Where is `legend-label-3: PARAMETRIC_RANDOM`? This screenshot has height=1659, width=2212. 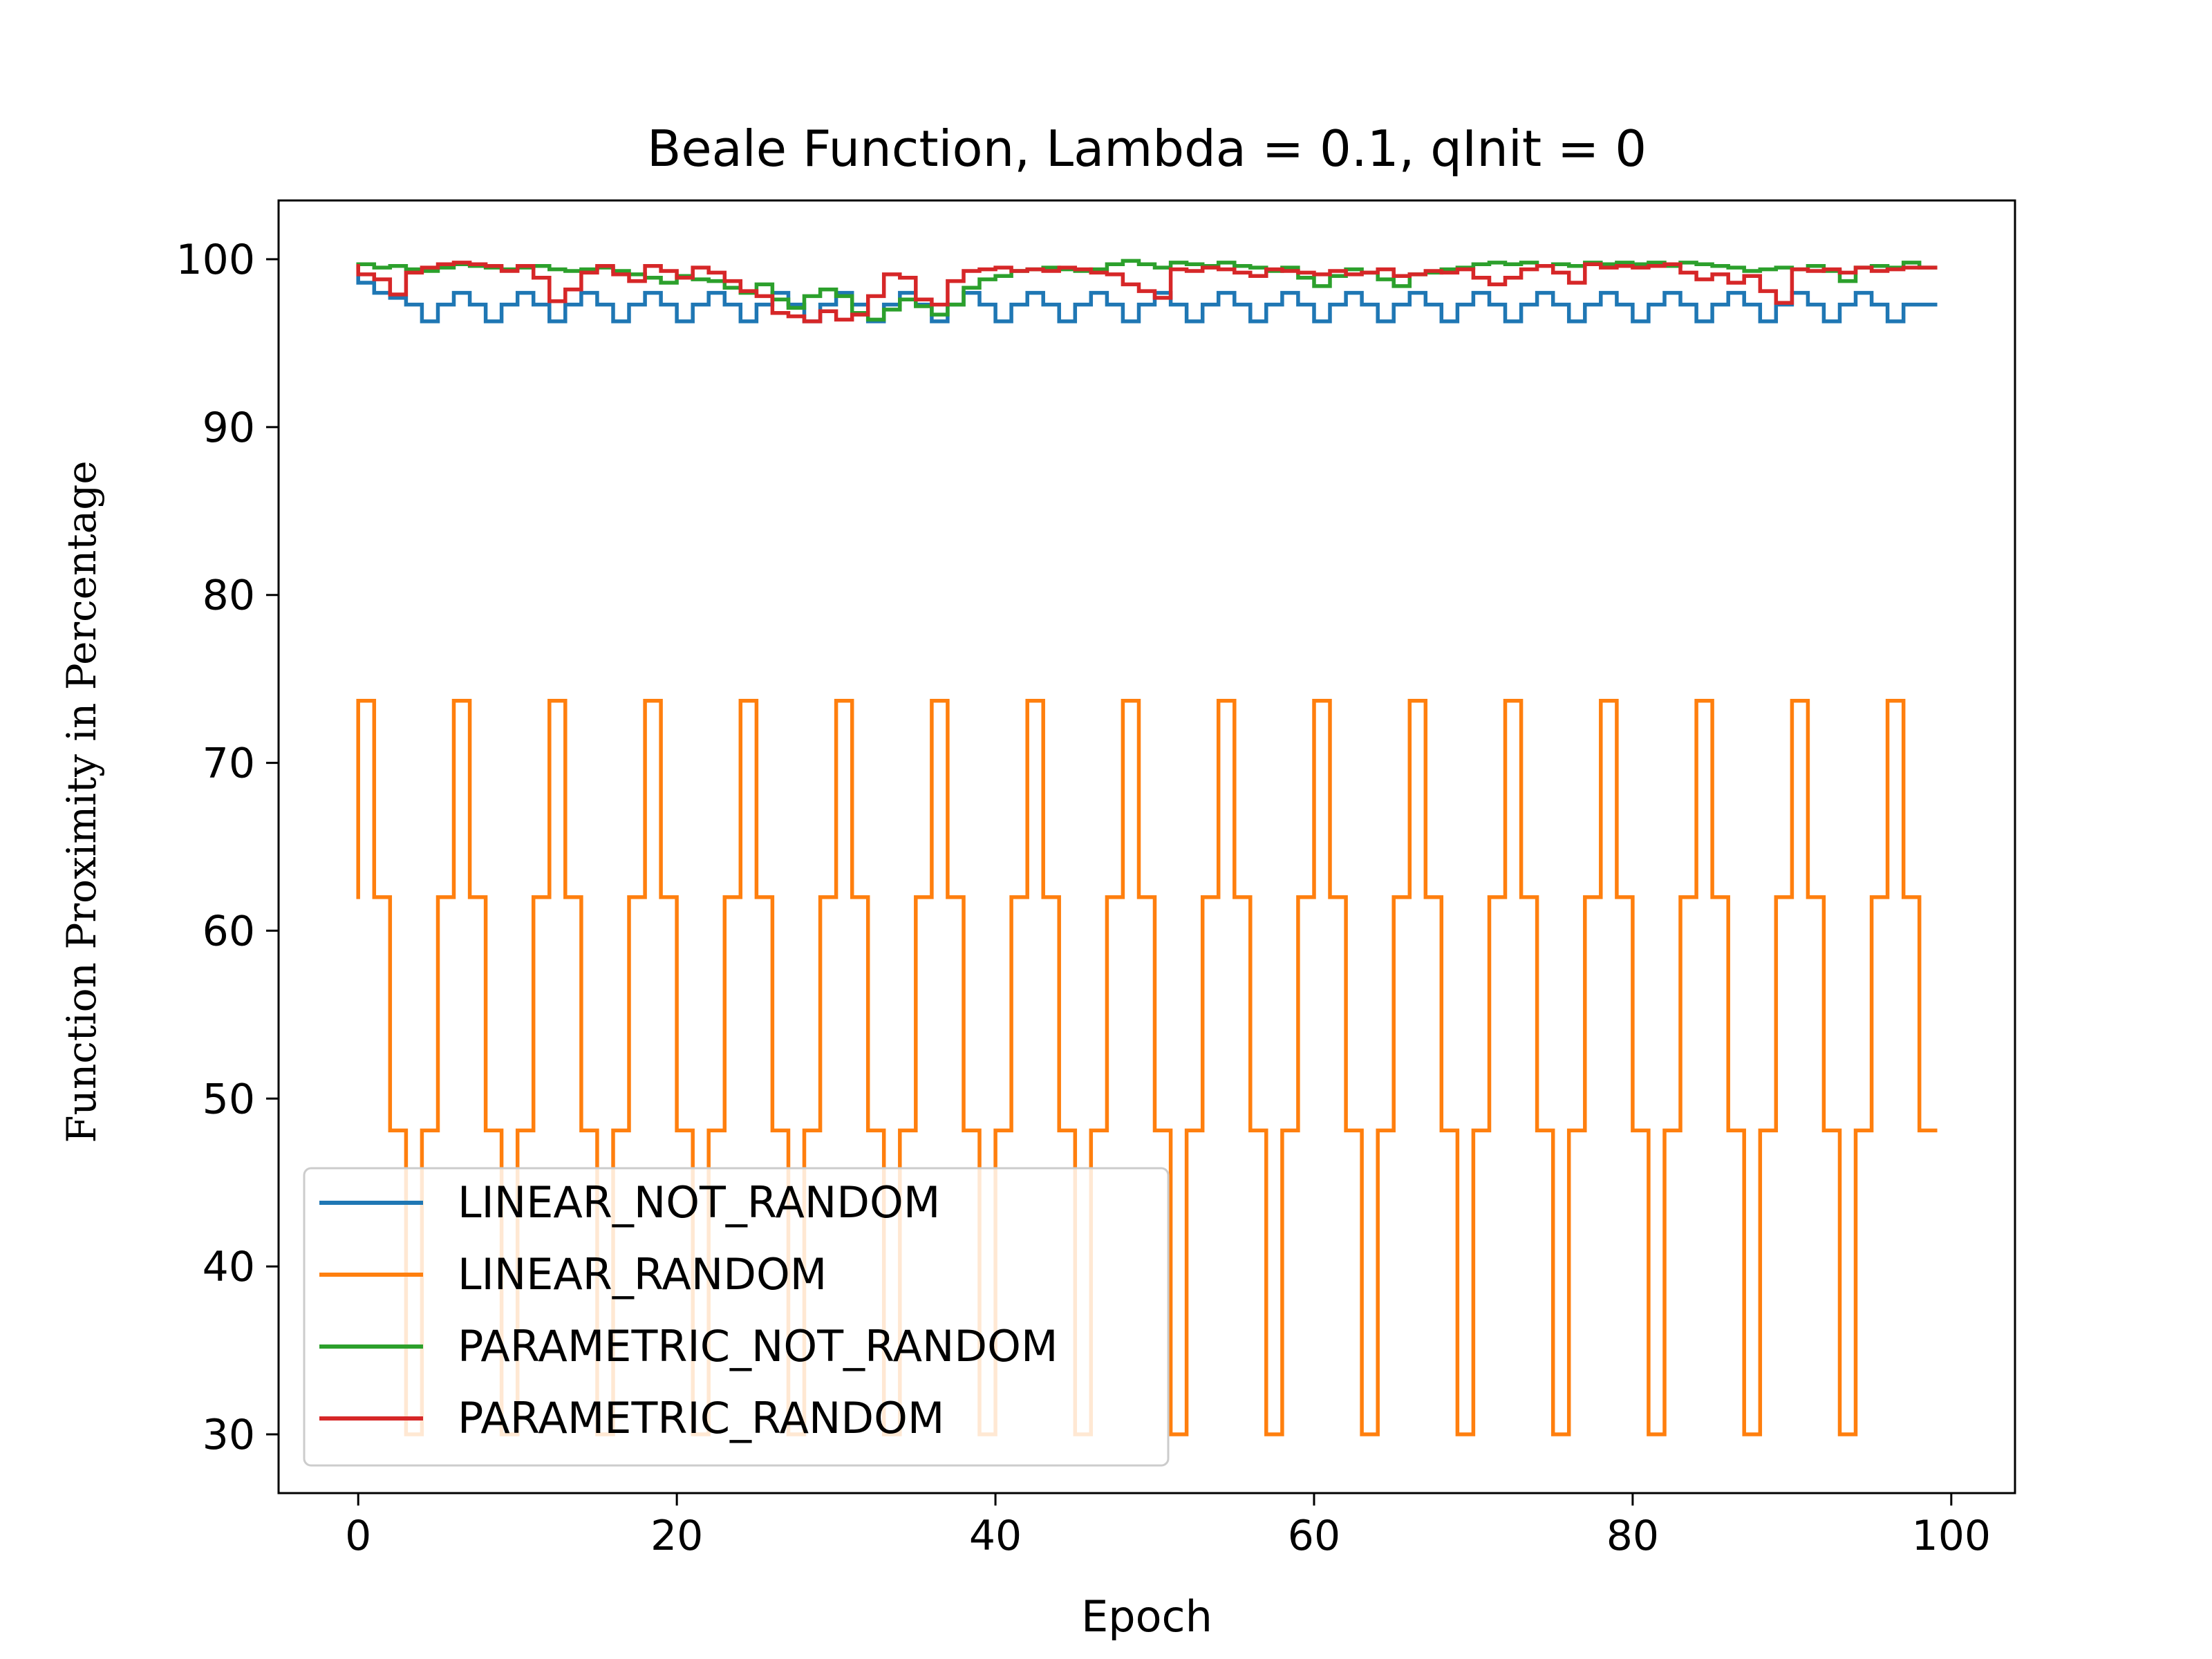 legend-label-3: PARAMETRIC_RANDOM is located at coordinates (701, 1418).